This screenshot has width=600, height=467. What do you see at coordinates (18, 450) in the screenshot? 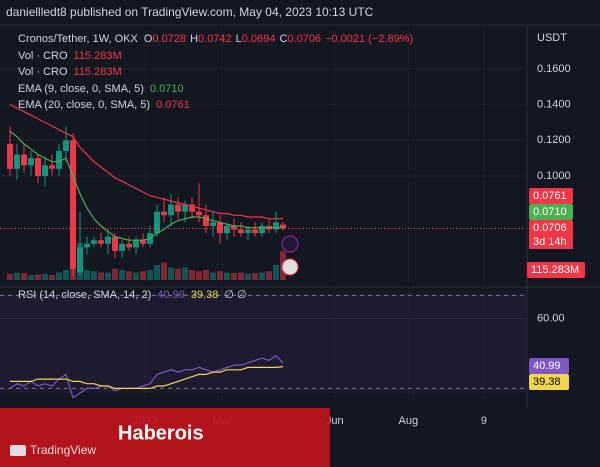
I see `brand-logo` at bounding box center [18, 450].